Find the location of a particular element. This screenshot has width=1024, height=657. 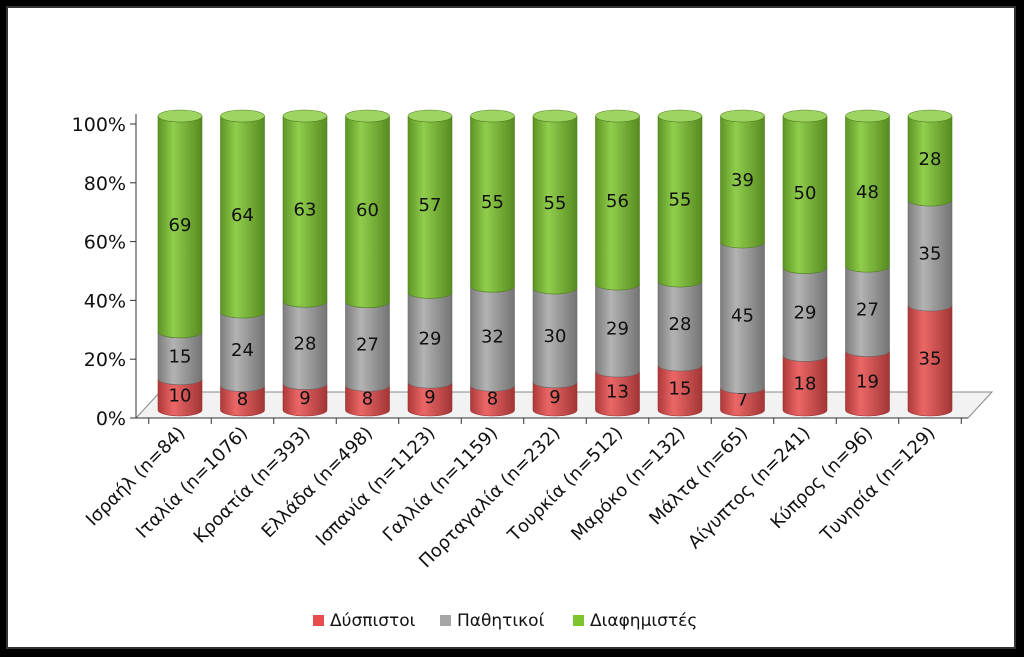

data-label: 69 is located at coordinates (180, 225).